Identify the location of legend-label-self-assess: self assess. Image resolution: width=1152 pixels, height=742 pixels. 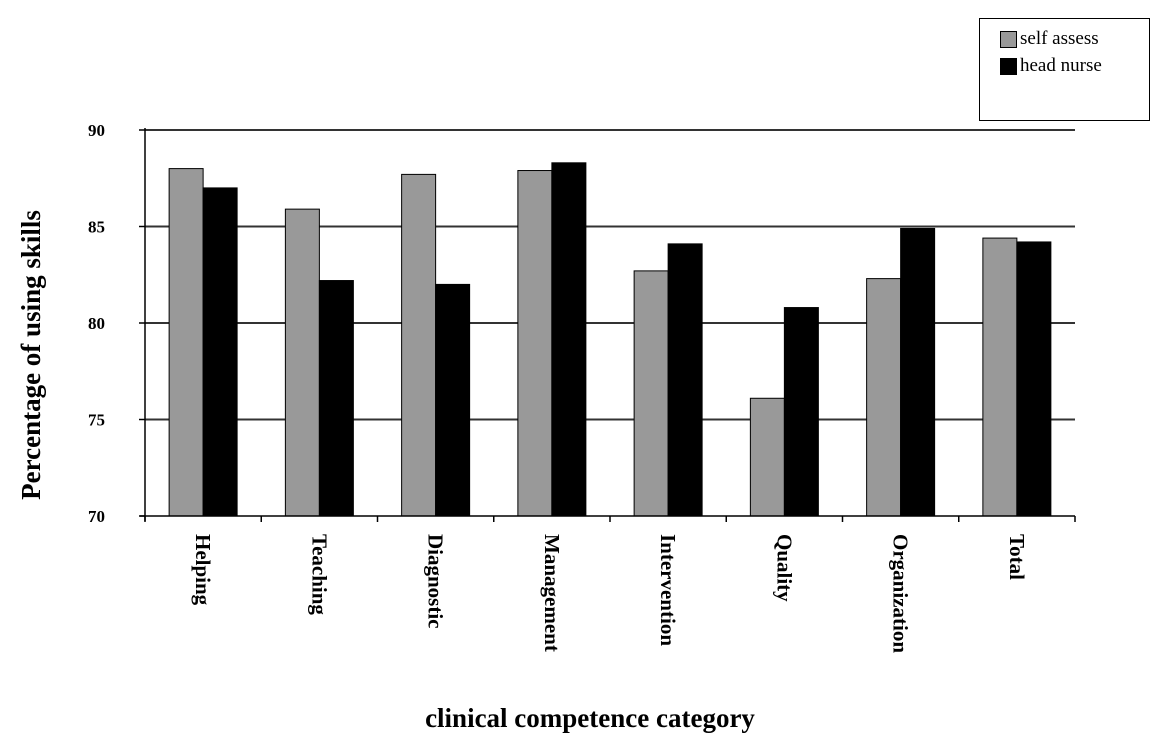
(1059, 38).